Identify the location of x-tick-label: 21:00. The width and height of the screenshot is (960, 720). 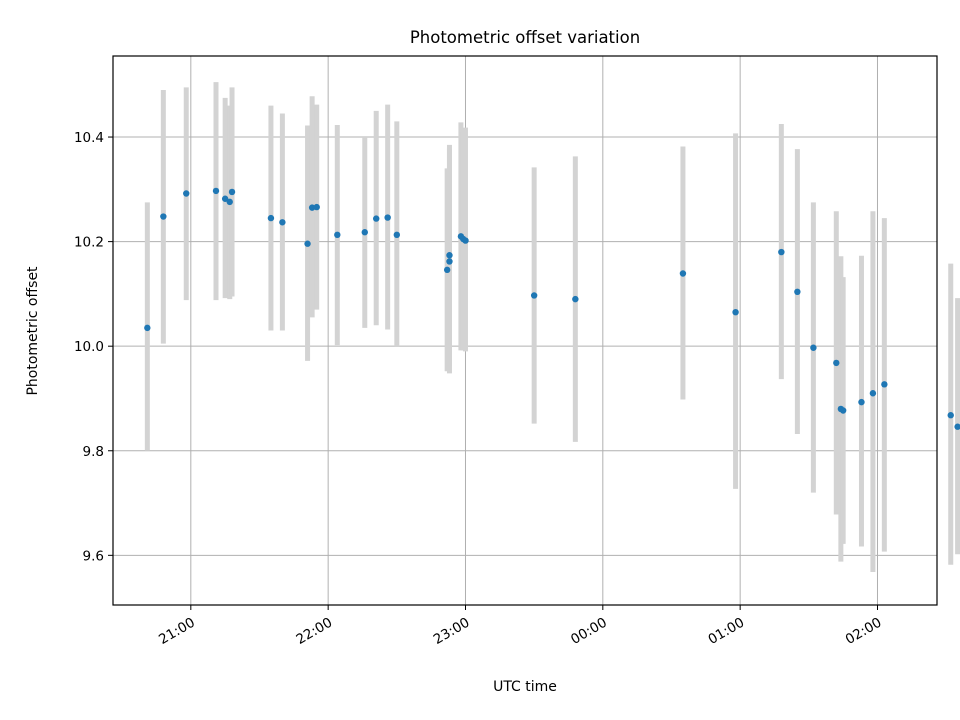
(177, 631).